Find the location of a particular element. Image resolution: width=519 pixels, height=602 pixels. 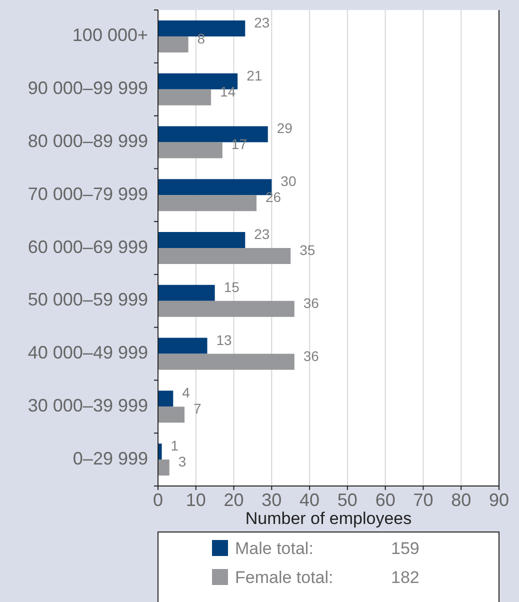

data-label: 21 is located at coordinates (254, 75).